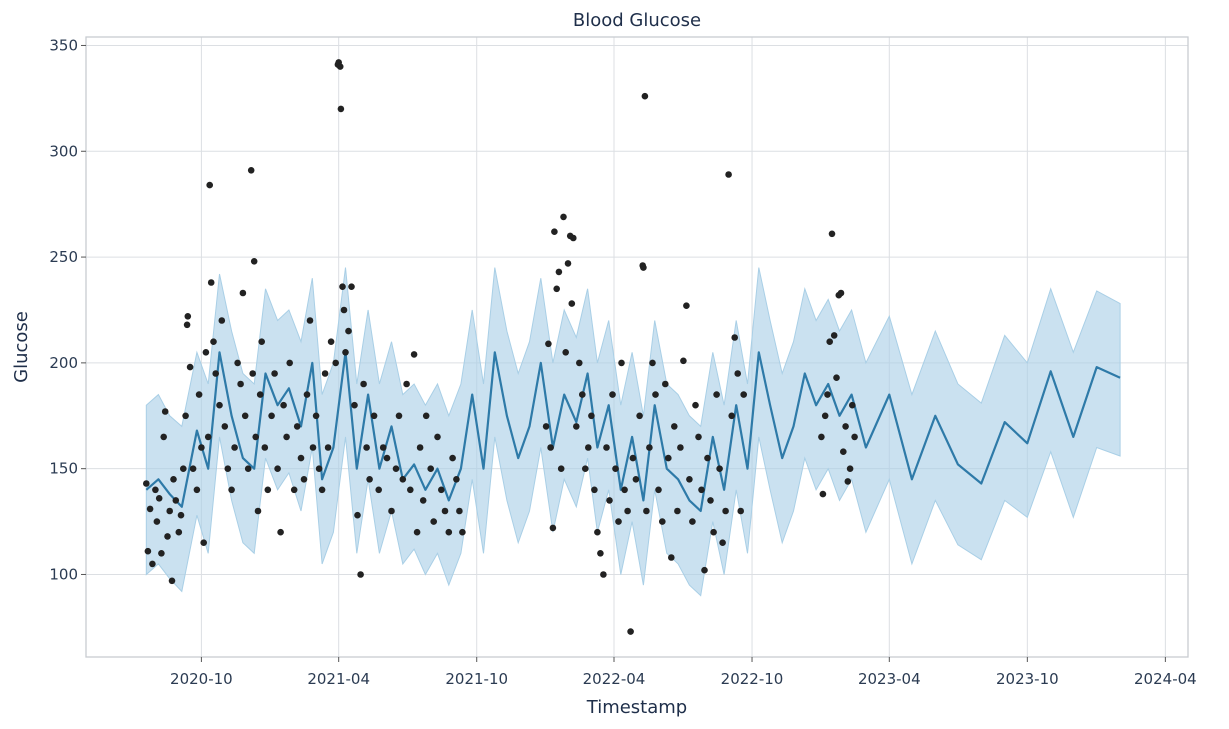  I want to click on y-tick-label: 250, so click(63, 257).